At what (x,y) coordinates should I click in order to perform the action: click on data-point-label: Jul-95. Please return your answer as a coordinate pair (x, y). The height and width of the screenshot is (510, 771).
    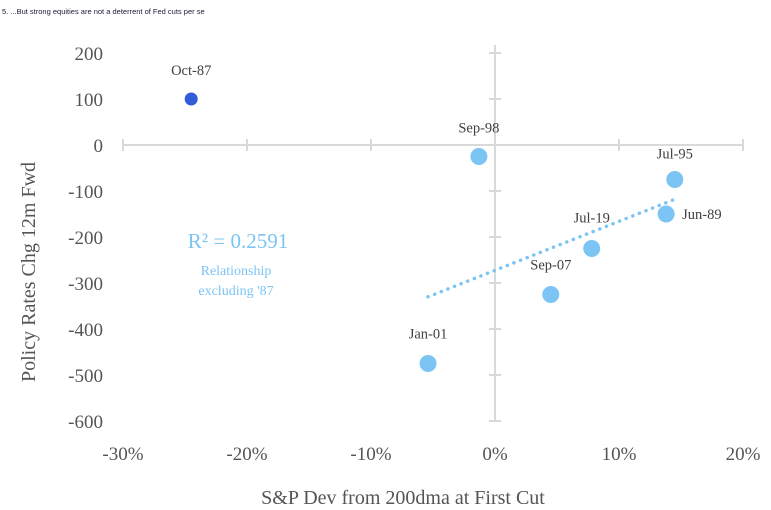
    Looking at the image, I should click on (675, 155).